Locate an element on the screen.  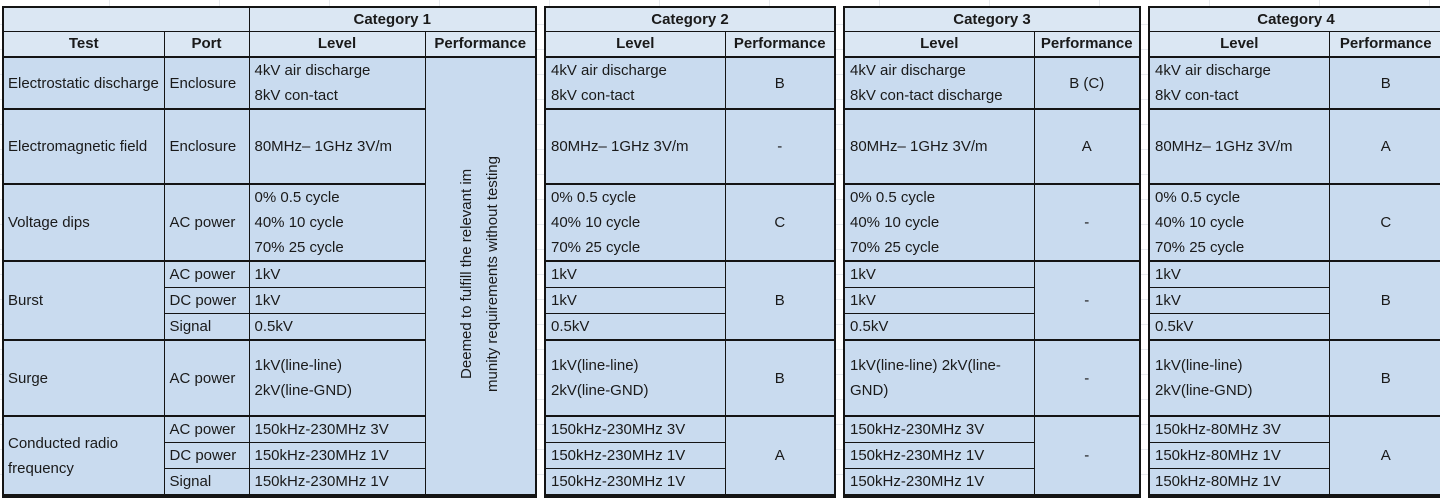
level-burst-signal-cat3: 0.5kV is located at coordinates (939, 327).